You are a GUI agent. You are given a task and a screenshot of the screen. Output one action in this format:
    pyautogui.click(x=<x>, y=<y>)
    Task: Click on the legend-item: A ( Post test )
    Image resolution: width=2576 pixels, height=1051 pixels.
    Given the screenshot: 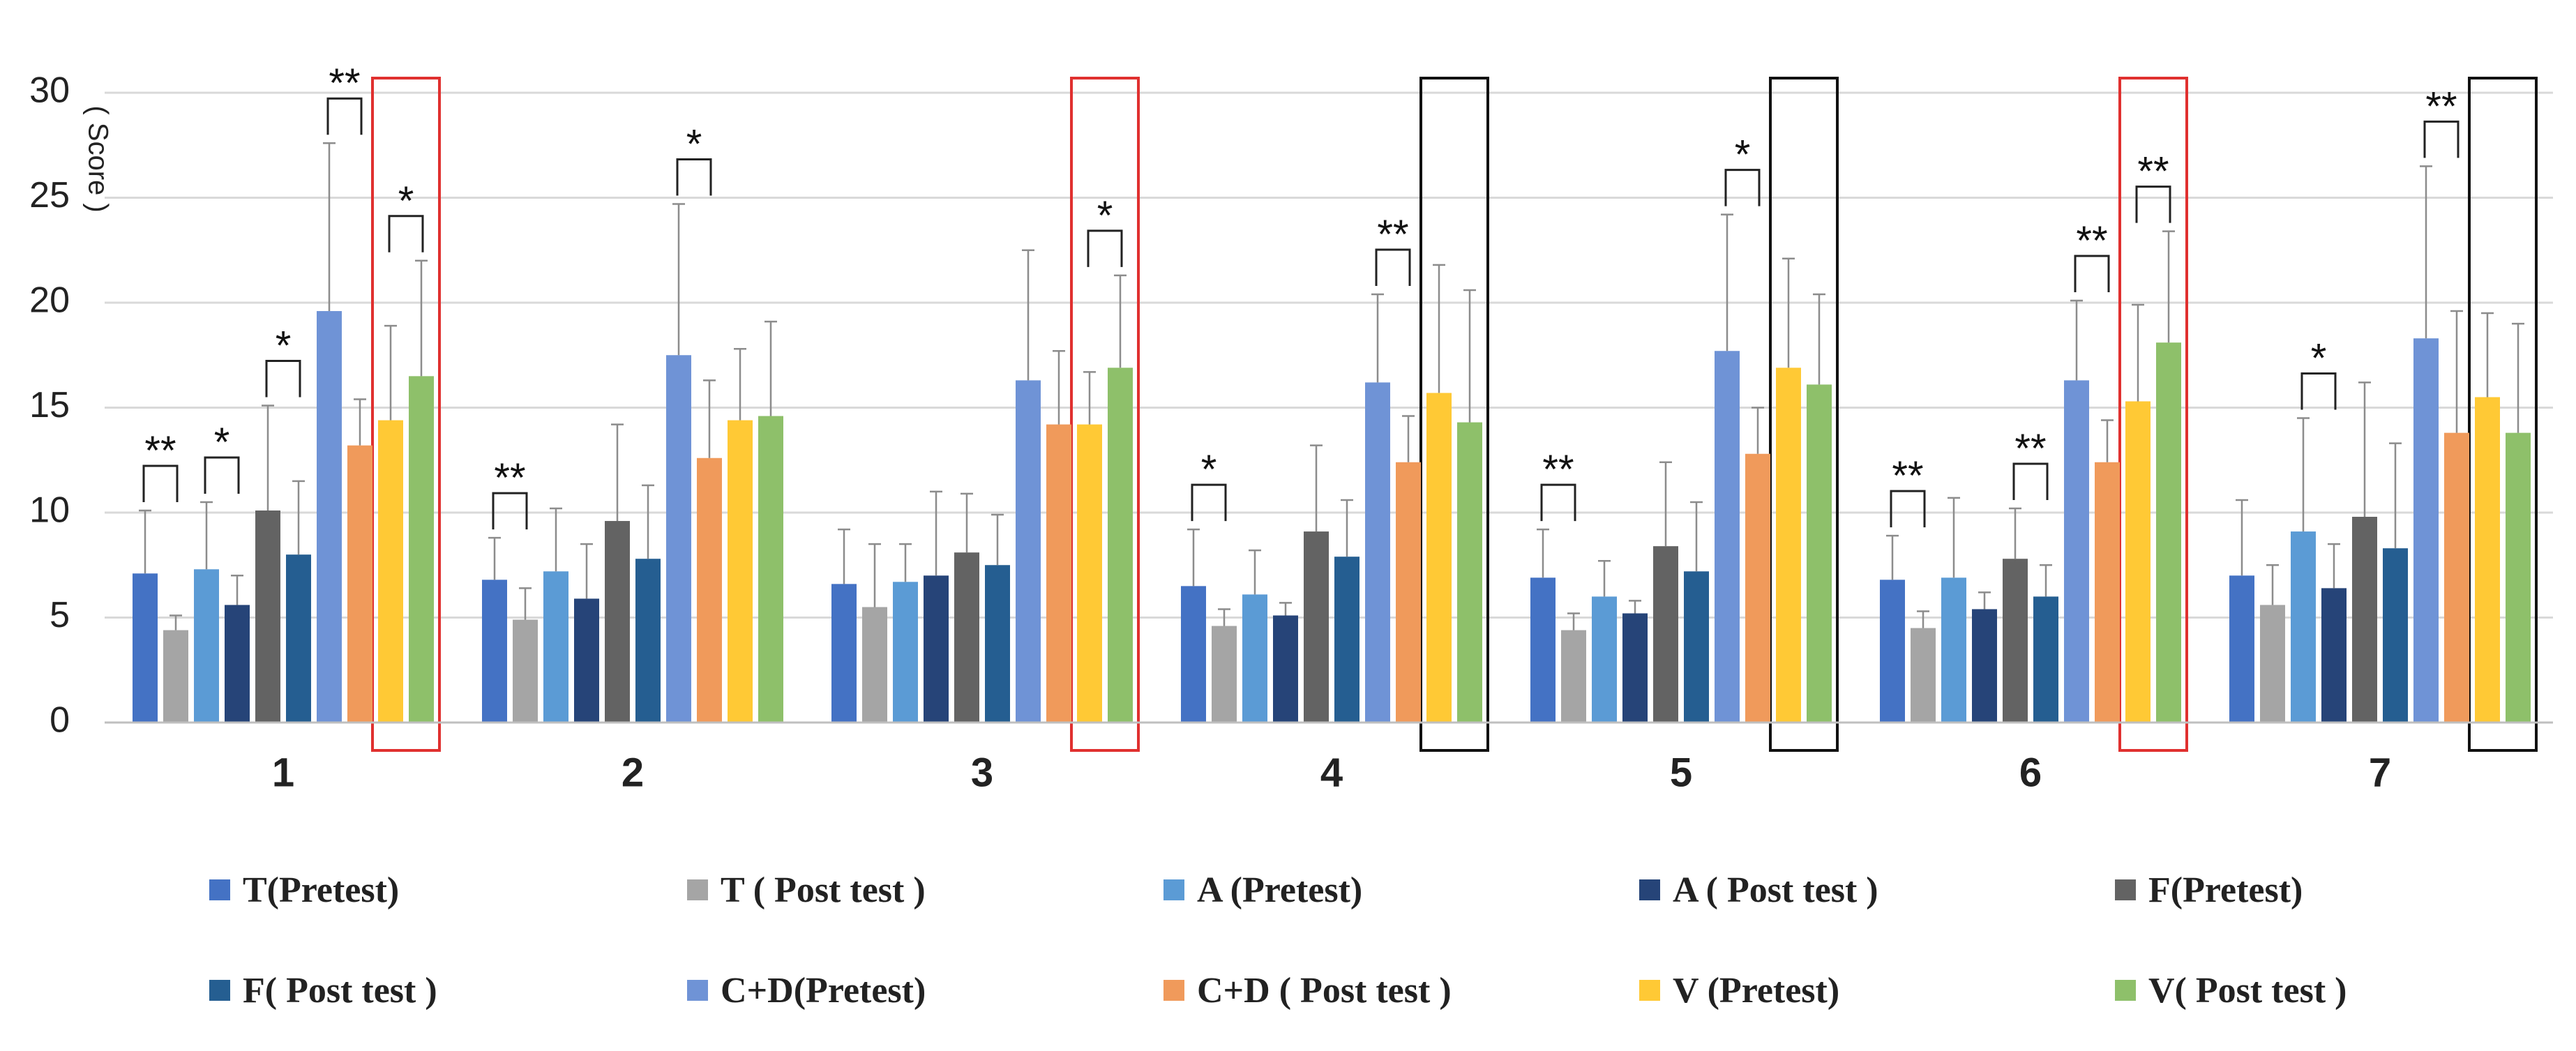 What is the action you would take?
    pyautogui.click(x=1758, y=890)
    